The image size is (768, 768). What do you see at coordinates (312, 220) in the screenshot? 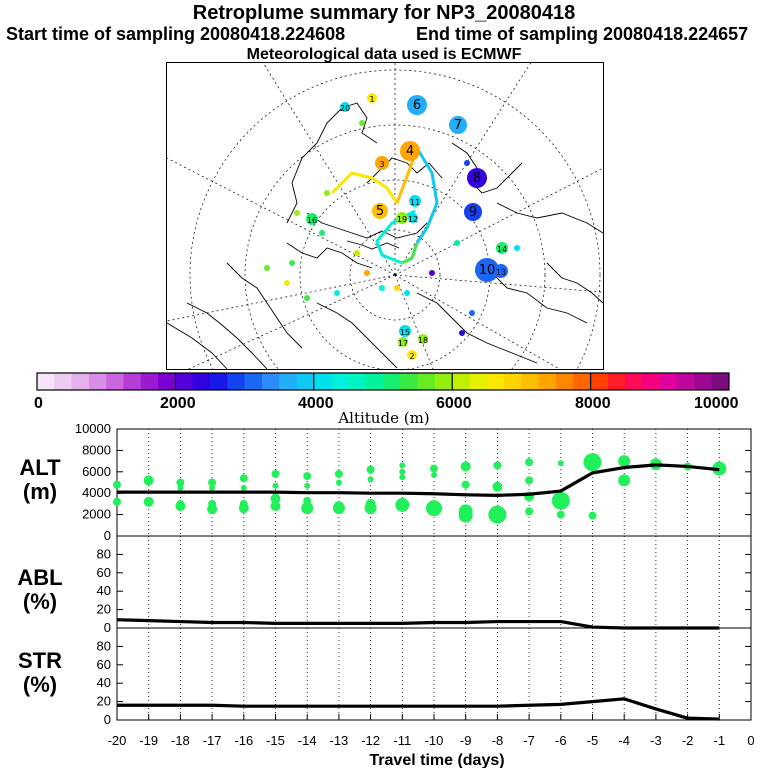
I see `plume-label: 16` at bounding box center [312, 220].